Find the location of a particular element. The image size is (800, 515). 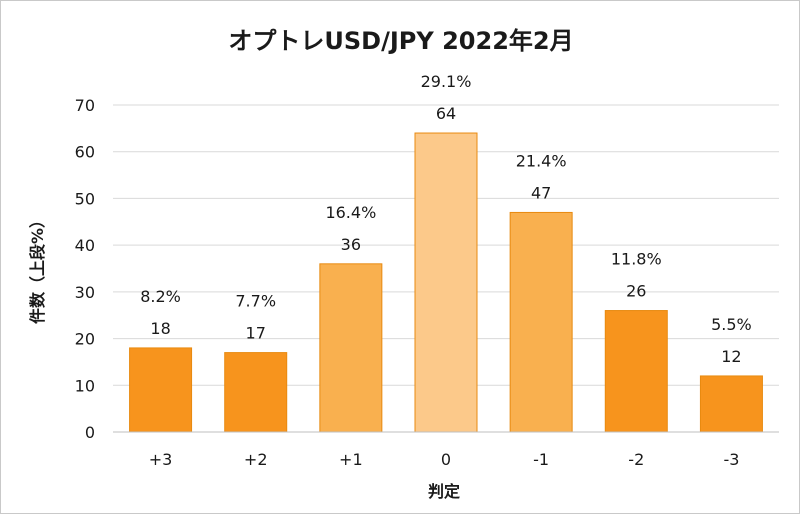

bar-+1 is located at coordinates (351, 348).